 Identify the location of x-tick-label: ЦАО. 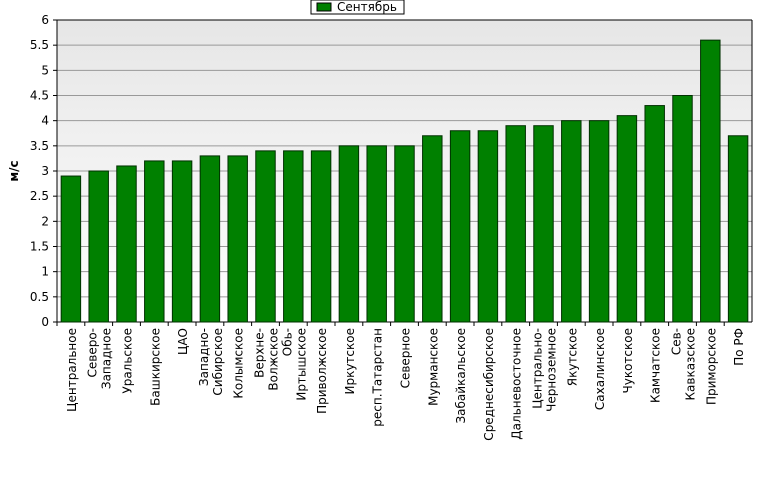
(183, 341).